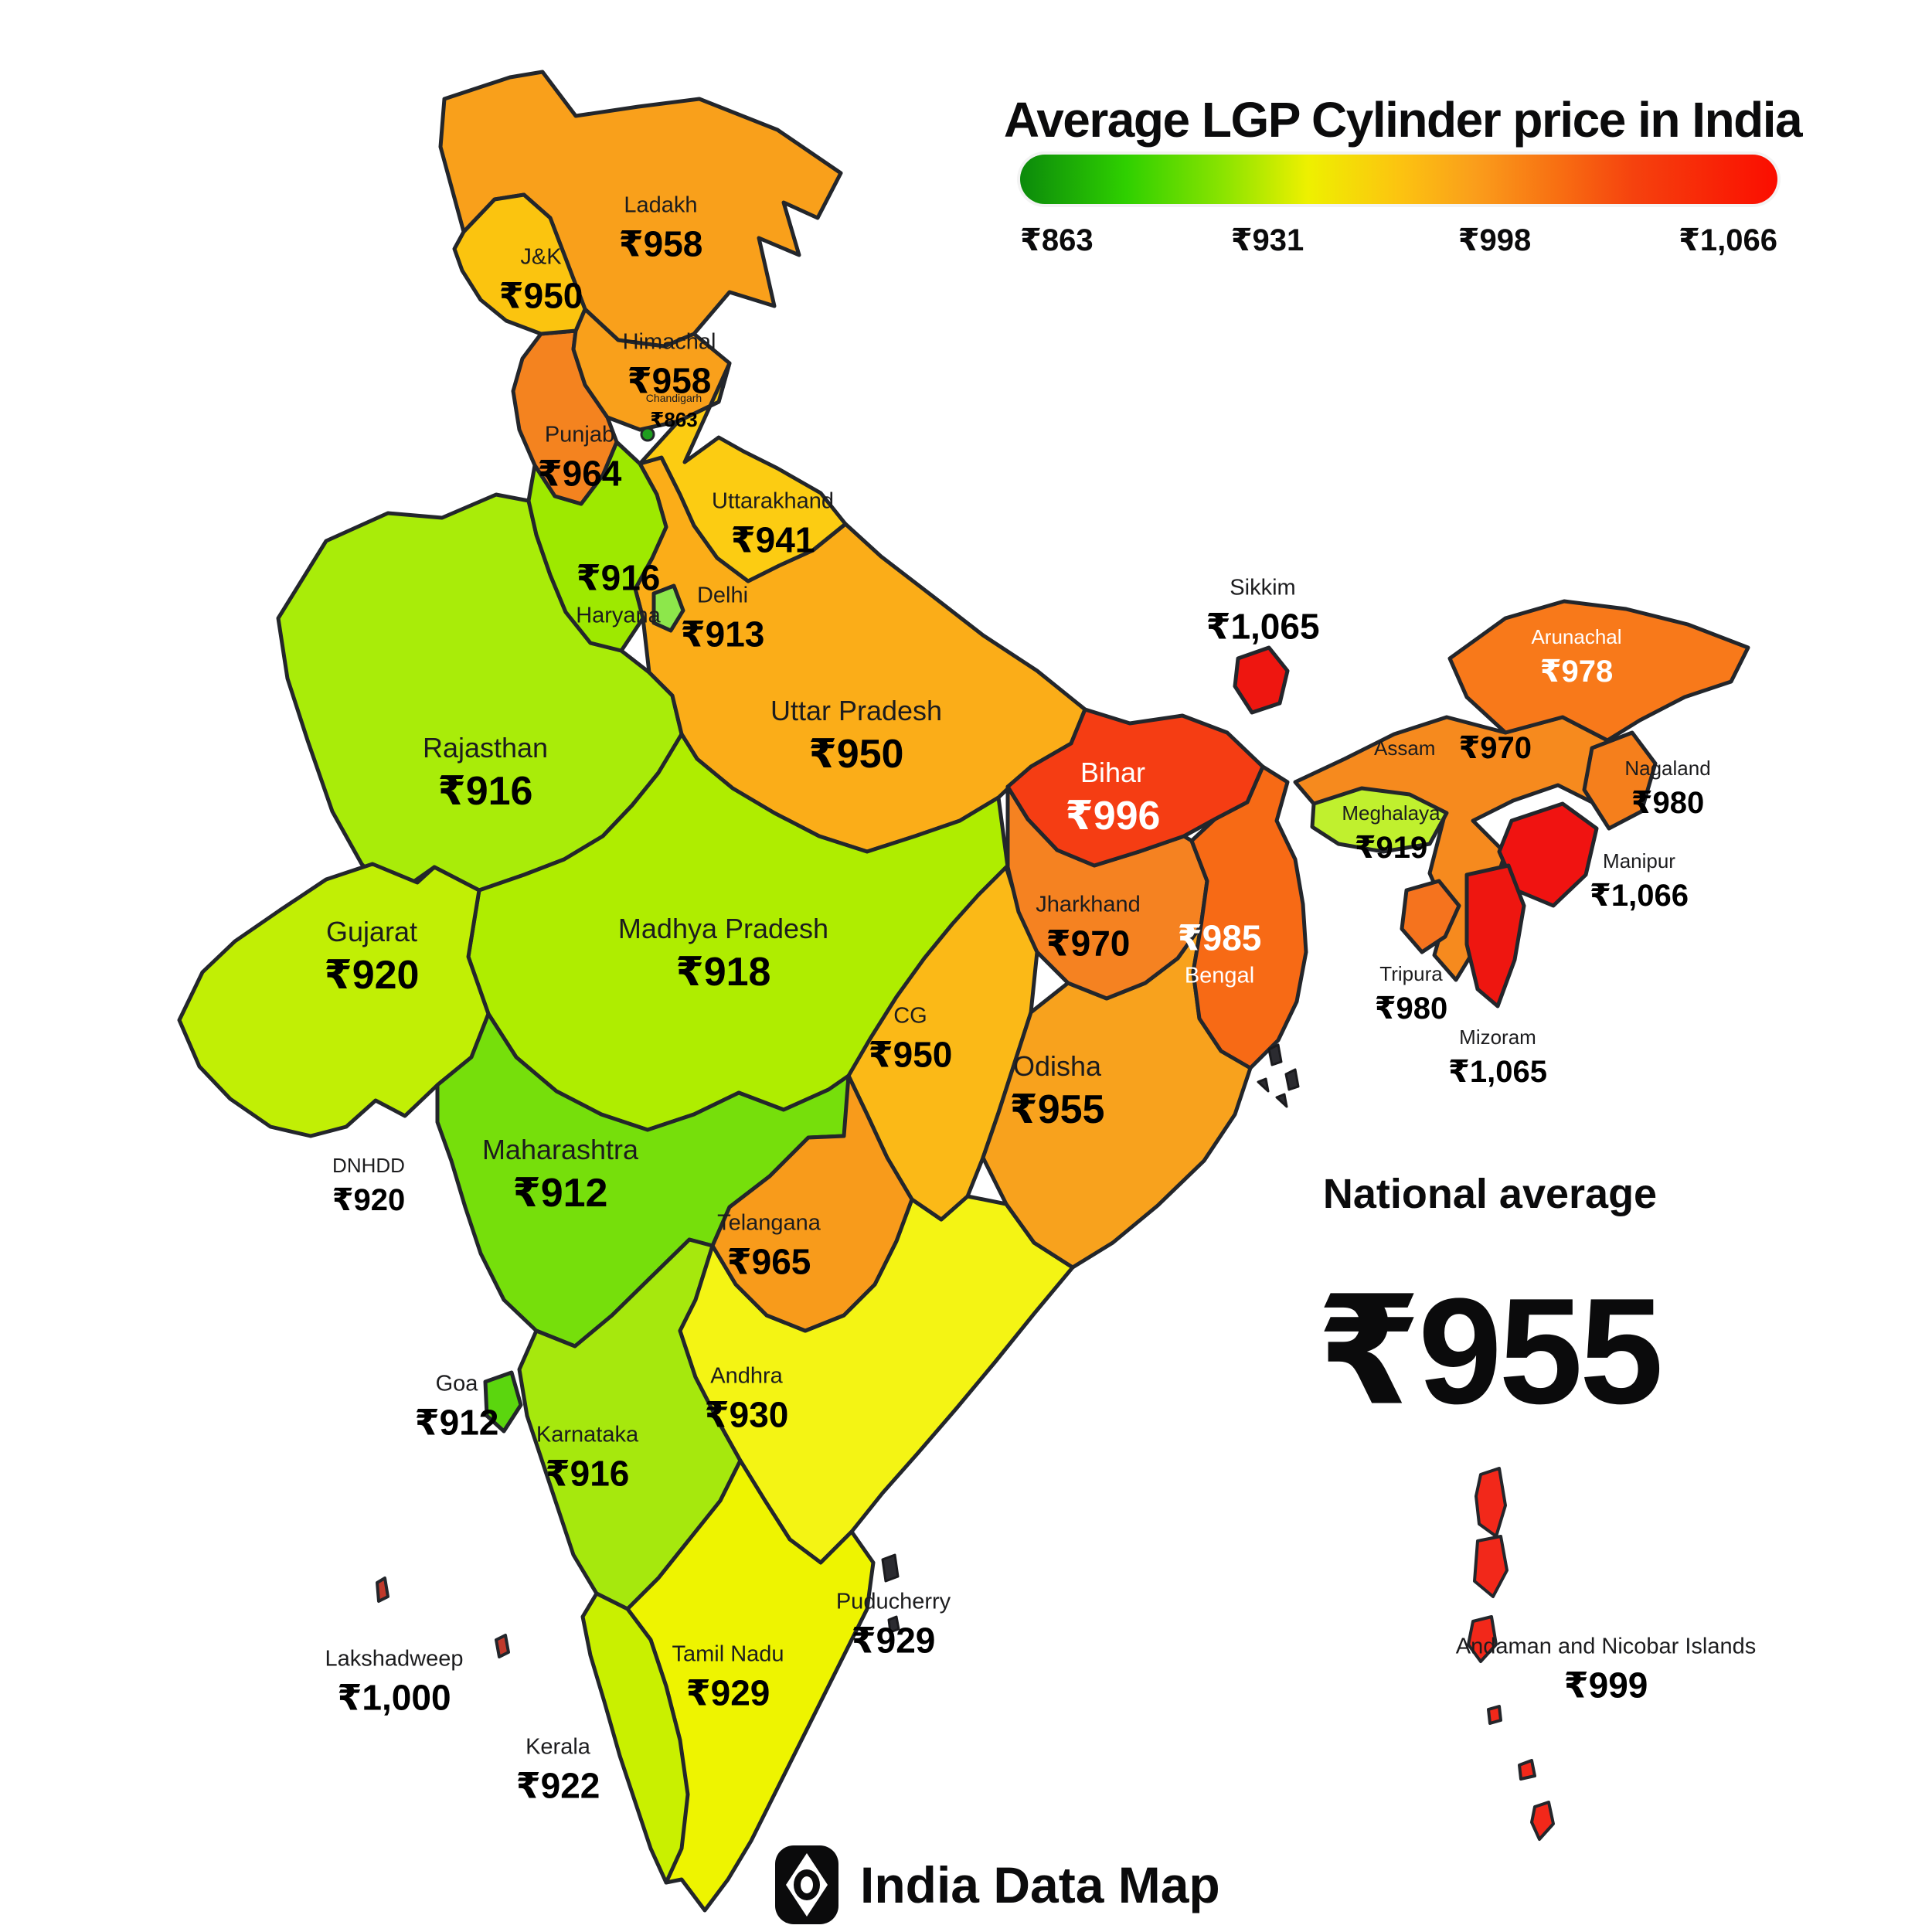 This screenshot has height=1932, width=1932. What do you see at coordinates (857, 736) in the screenshot?
I see `label-up: Uttar Pradesh ₹950` at bounding box center [857, 736].